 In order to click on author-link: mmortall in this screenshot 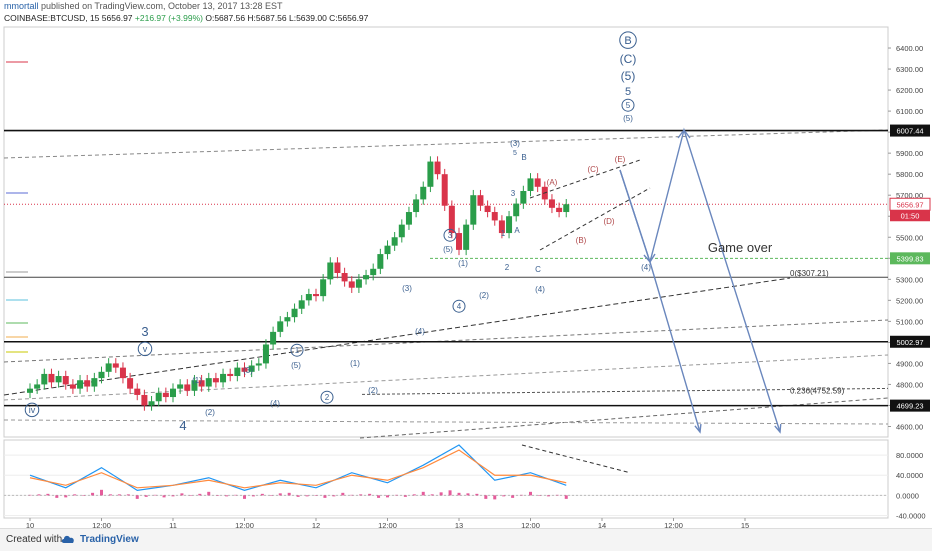, I will do `click(21, 6)`.